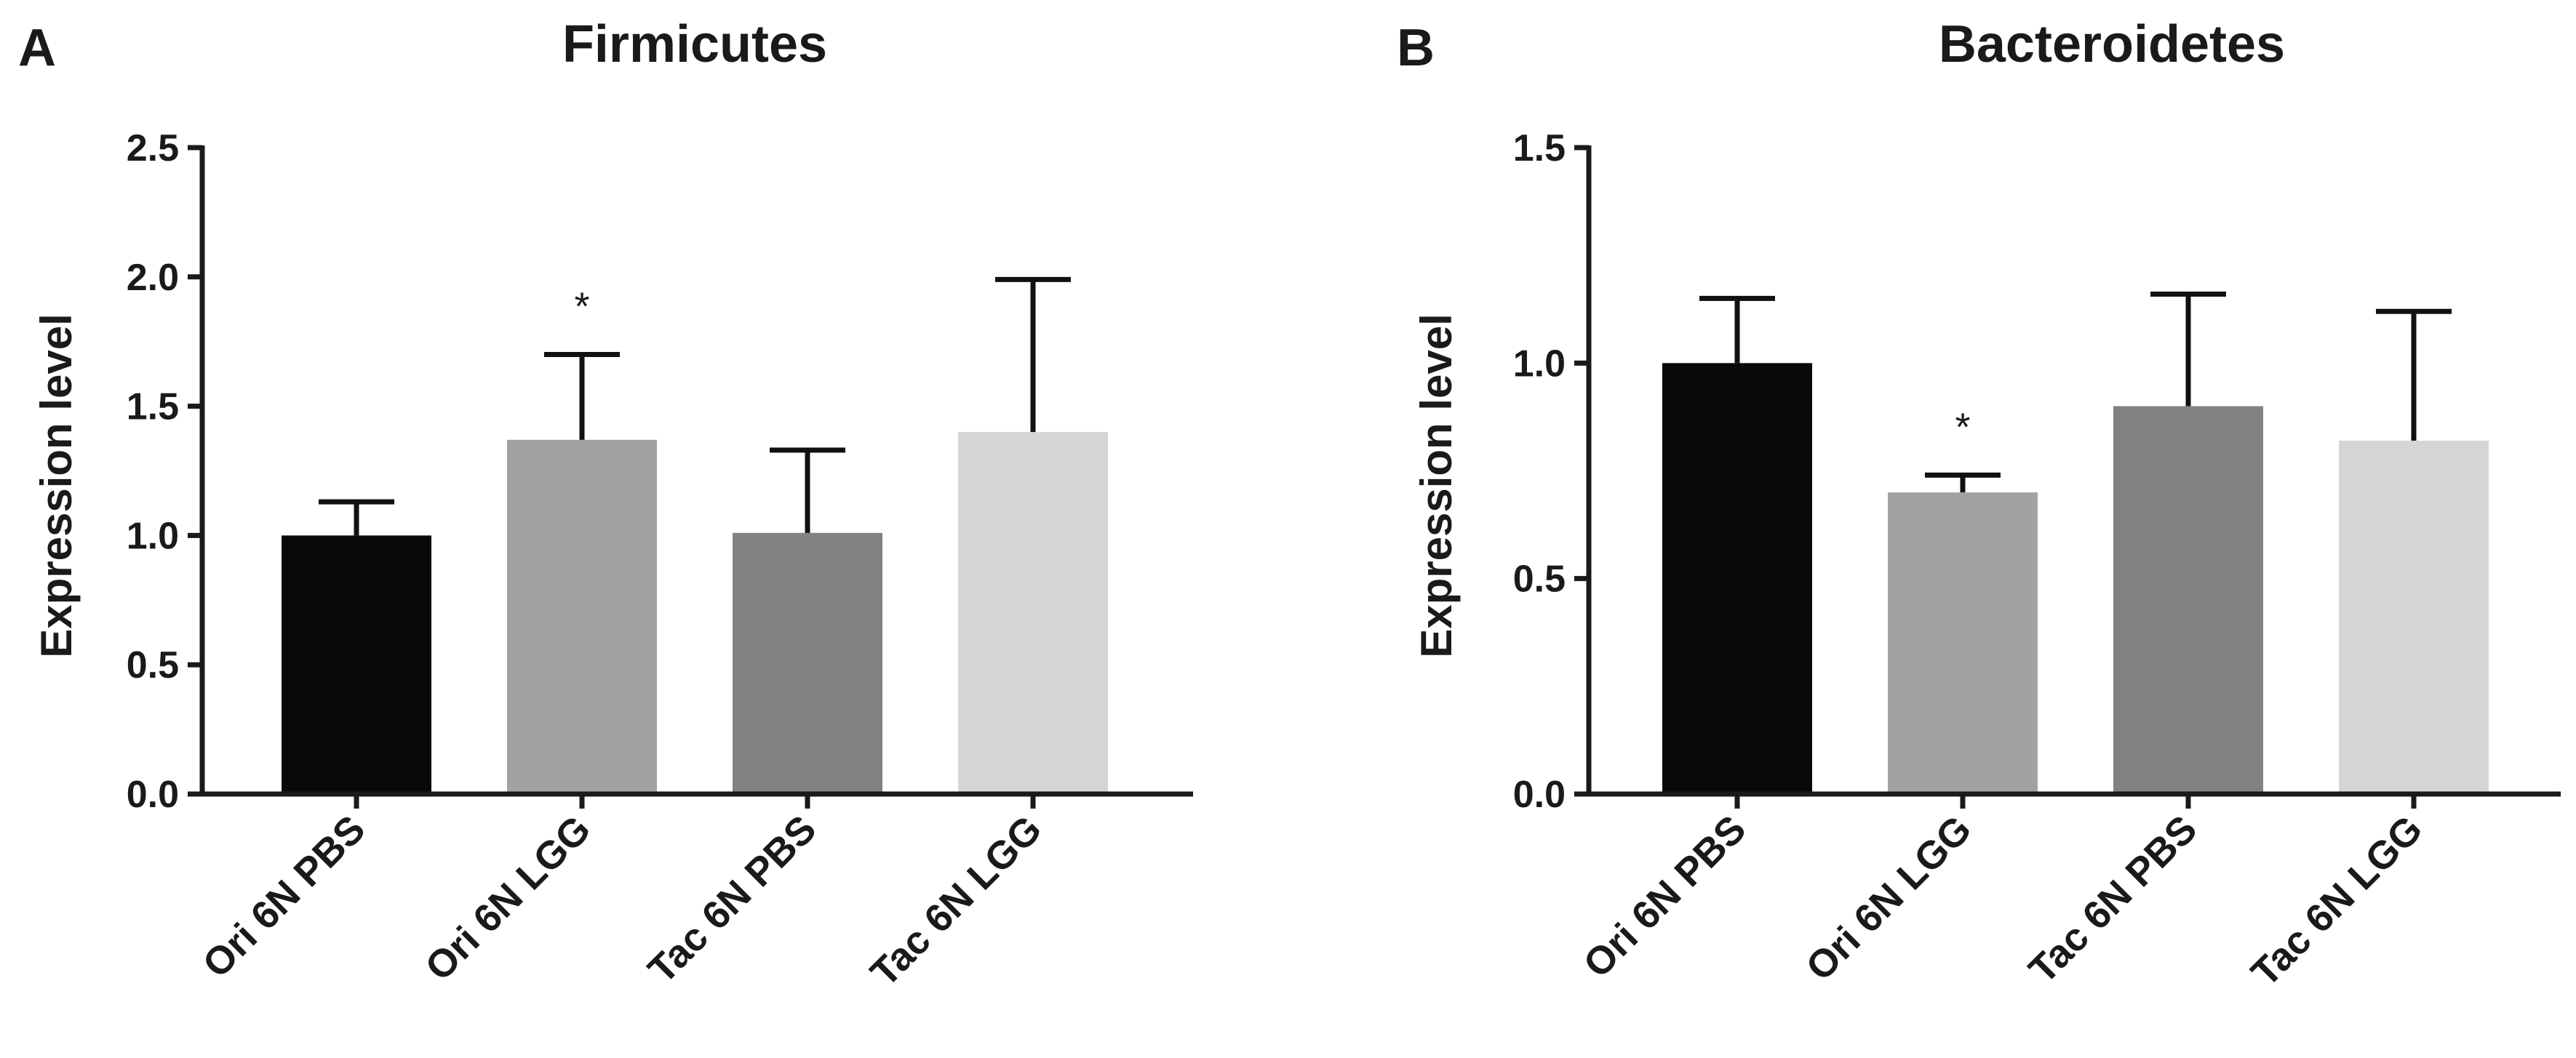 This screenshot has height=1058, width=2576. Describe the element at coordinates (153, 278) in the screenshot. I see `y-tick-label: 2.0` at that location.